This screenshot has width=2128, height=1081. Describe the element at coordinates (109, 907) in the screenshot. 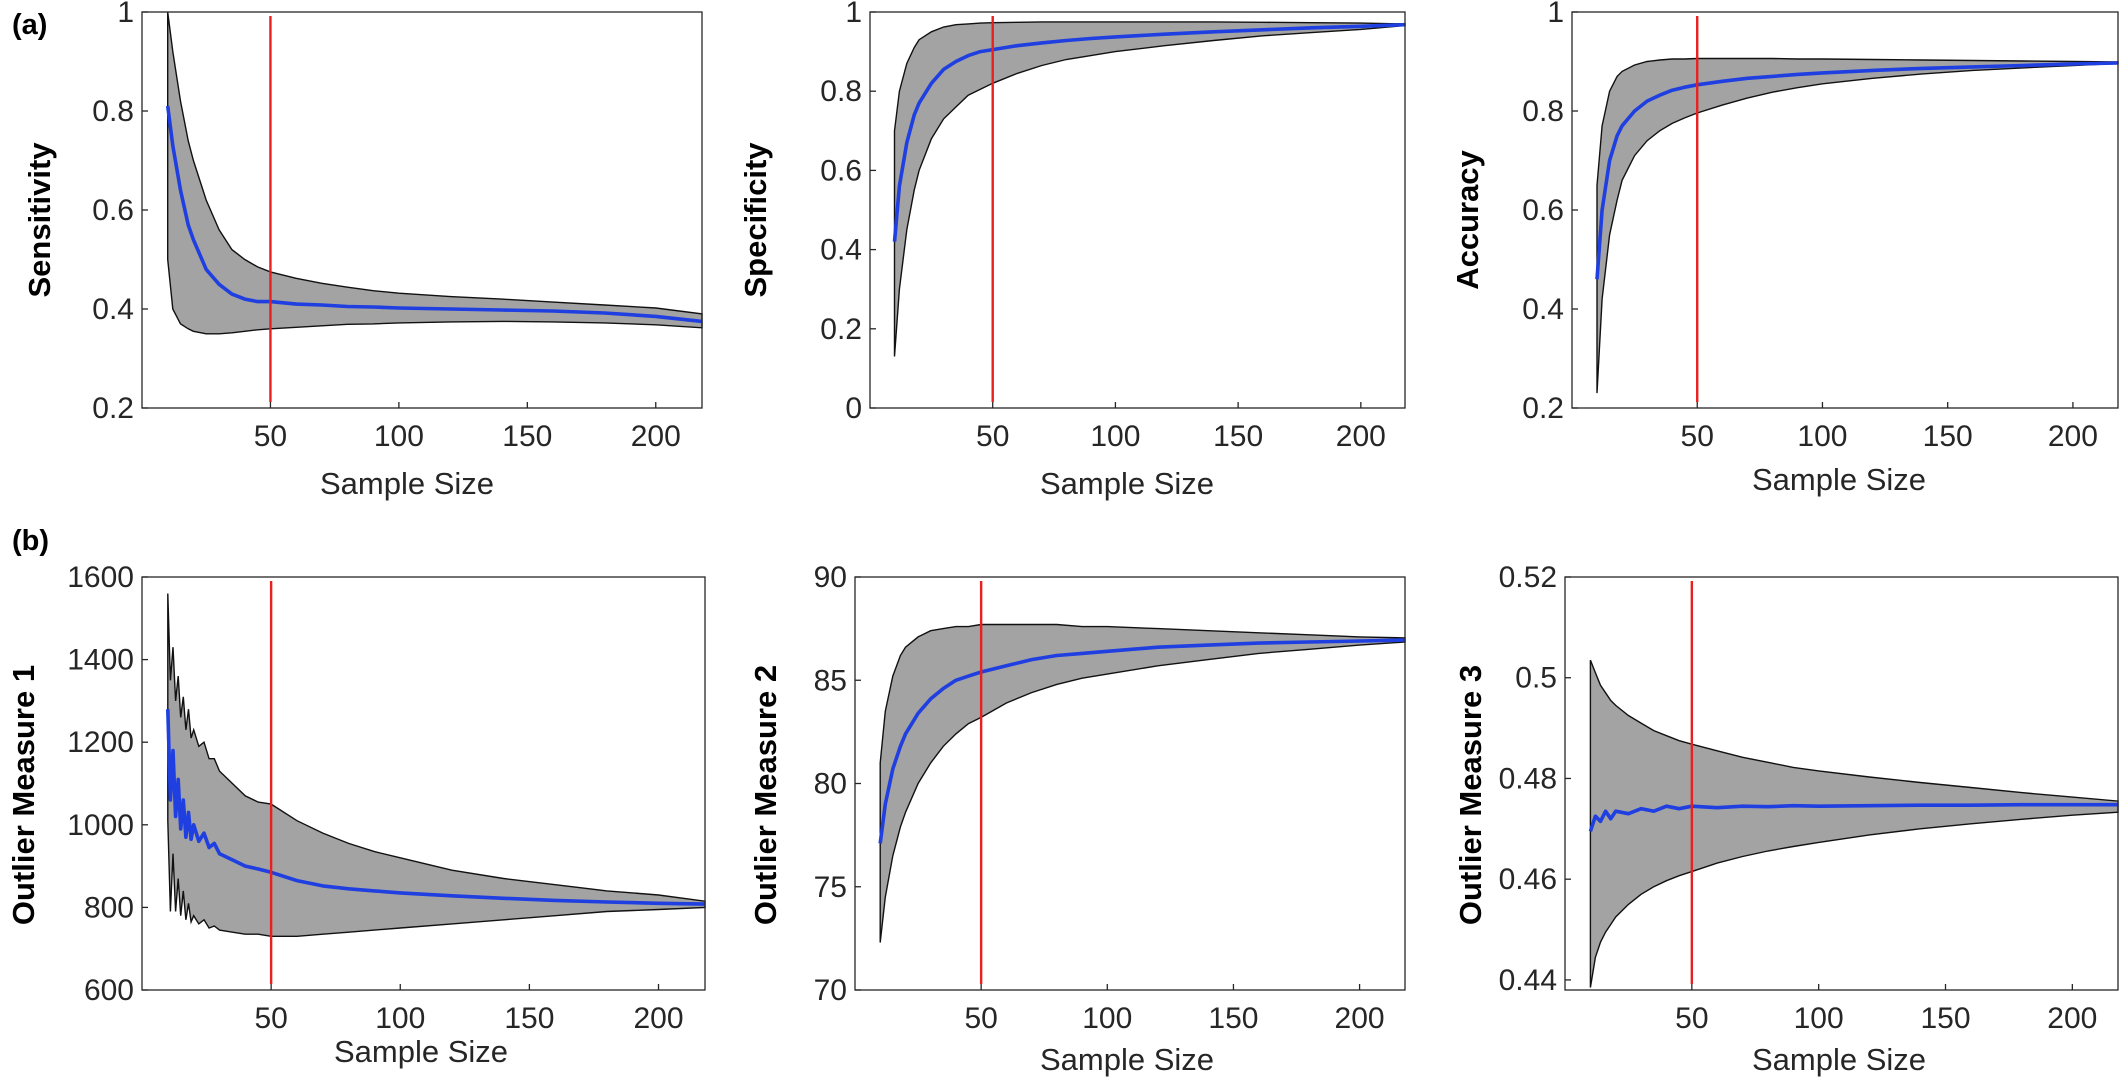

I see `outlier-measure-1-y-tick-label: 800` at that location.